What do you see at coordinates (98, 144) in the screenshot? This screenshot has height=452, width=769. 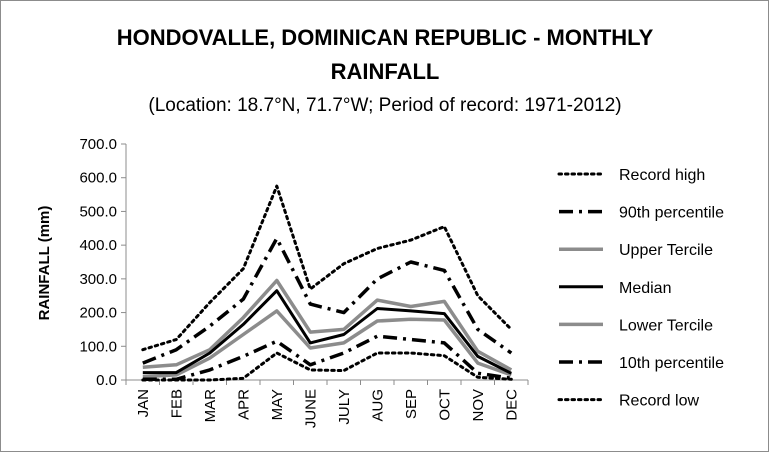 I see `y-tick-label: 700.0` at bounding box center [98, 144].